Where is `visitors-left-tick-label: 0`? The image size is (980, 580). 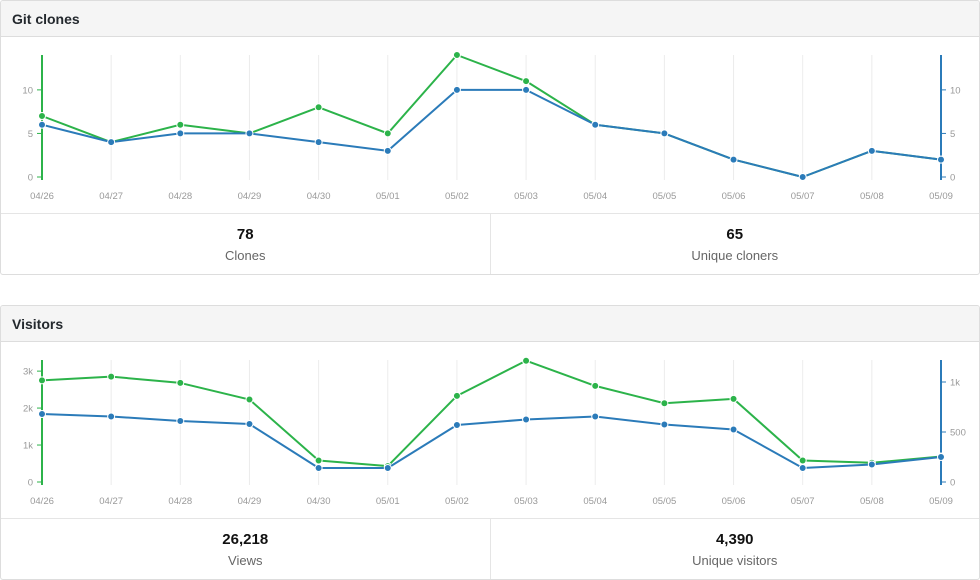 visitors-left-tick-label: 0 is located at coordinates (30, 483).